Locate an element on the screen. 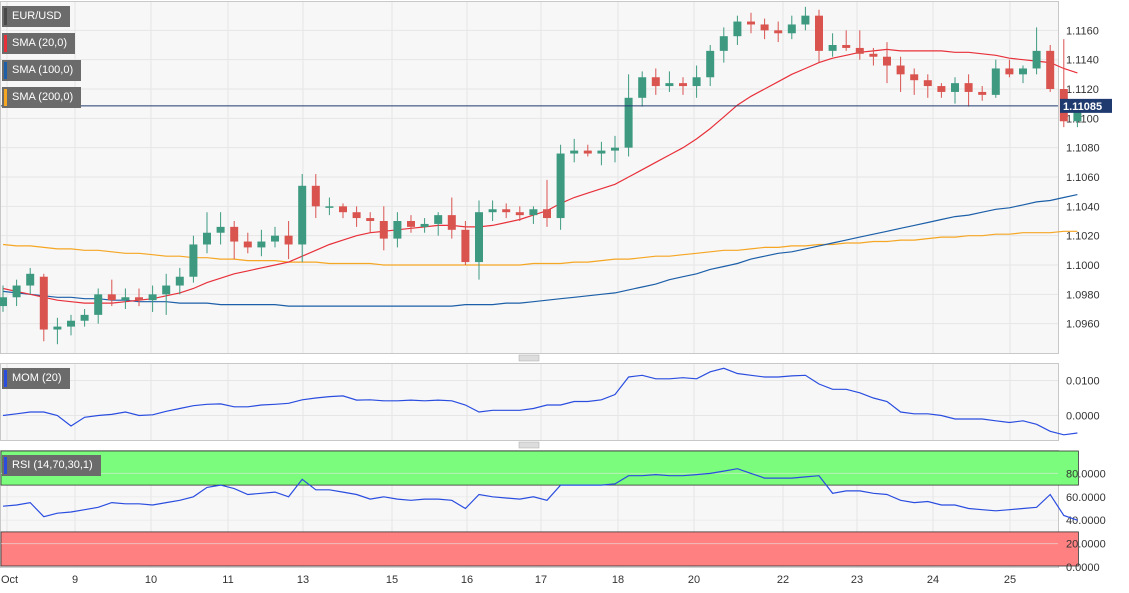 The width and height of the screenshot is (1129, 593). last-price-label: 1.11085 is located at coordinates (1082, 107).